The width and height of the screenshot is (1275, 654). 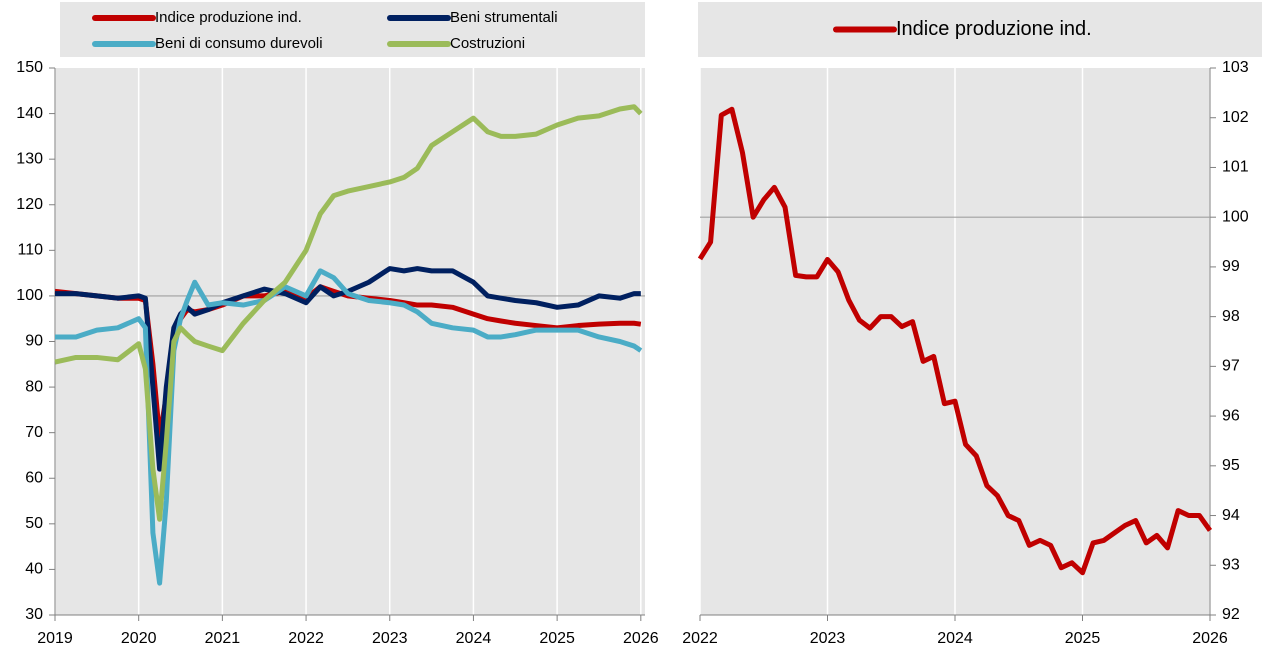 What do you see at coordinates (30, 250) in the screenshot?
I see `y-tick-label: 110` at bounding box center [30, 250].